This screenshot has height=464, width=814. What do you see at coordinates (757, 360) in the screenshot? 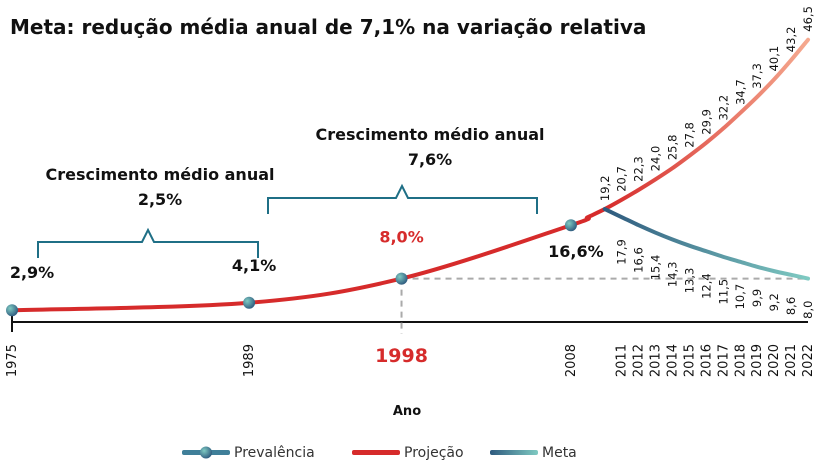
I see `x-tick-label: 2019` at bounding box center [757, 360].